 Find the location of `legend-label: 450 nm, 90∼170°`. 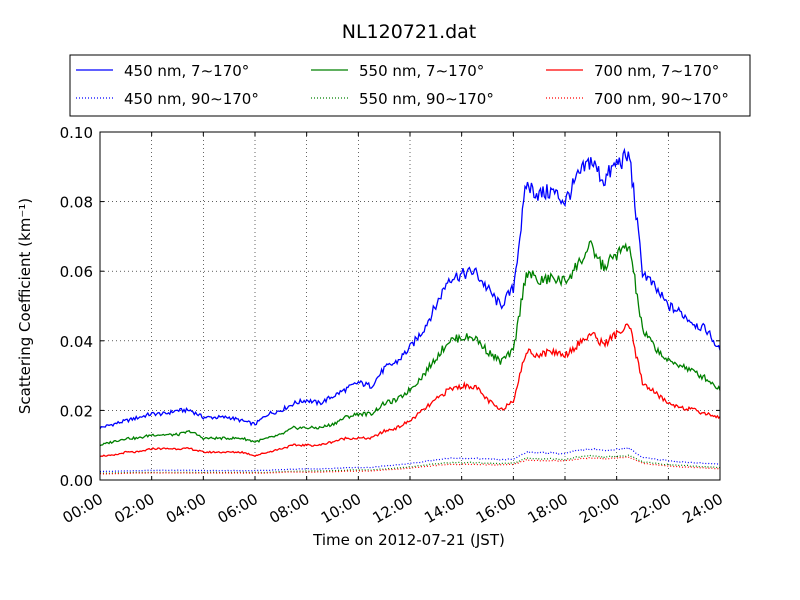

legend-label: 450 nm, 90∼170° is located at coordinates (191, 99).